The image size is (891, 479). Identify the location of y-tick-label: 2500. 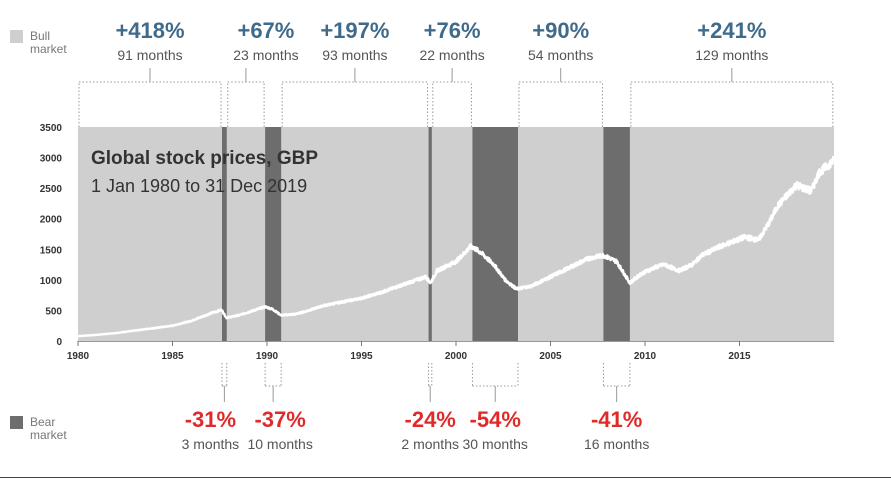
(51, 189).